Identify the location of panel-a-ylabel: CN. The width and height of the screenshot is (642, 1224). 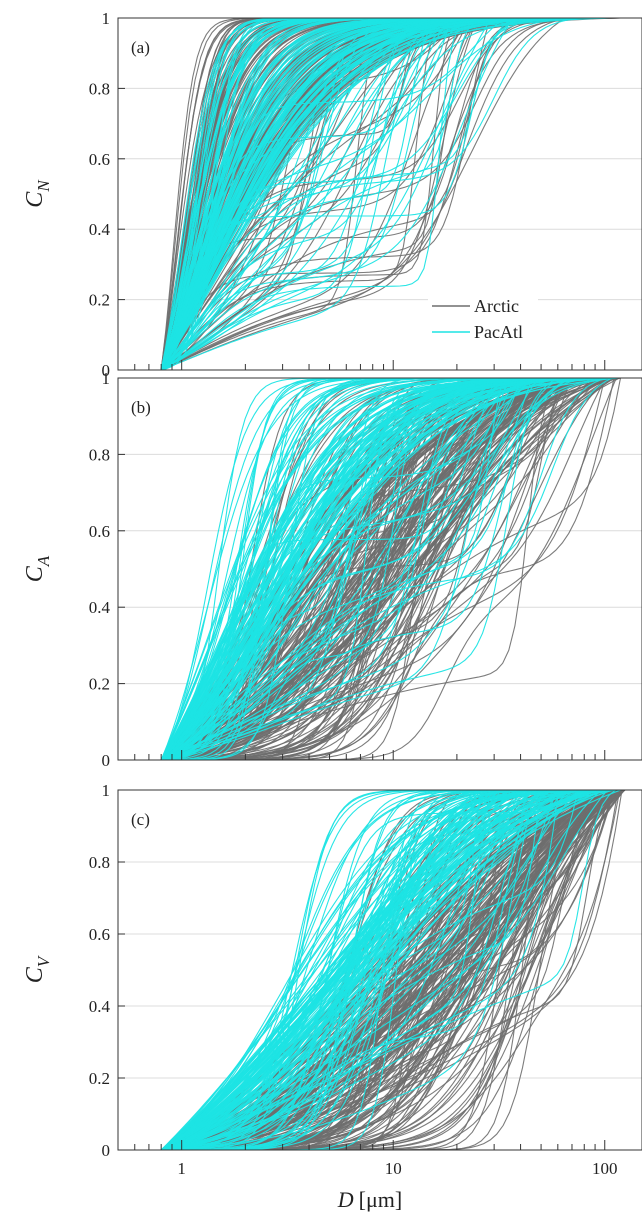
(37, 193).